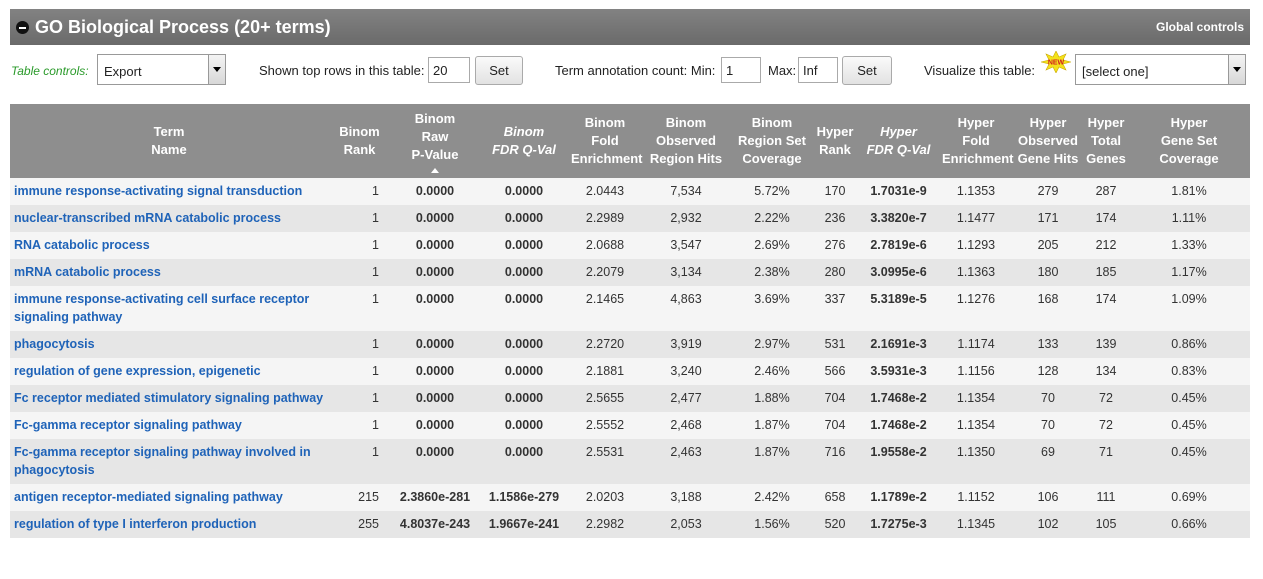 The image size is (1263, 579). I want to click on set-rows-button: Set, so click(499, 70).